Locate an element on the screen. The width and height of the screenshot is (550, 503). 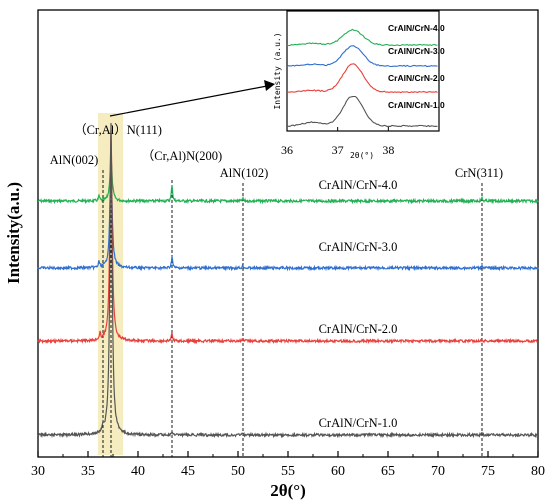
peak-label: AlN(002) is located at coordinates (74, 160).